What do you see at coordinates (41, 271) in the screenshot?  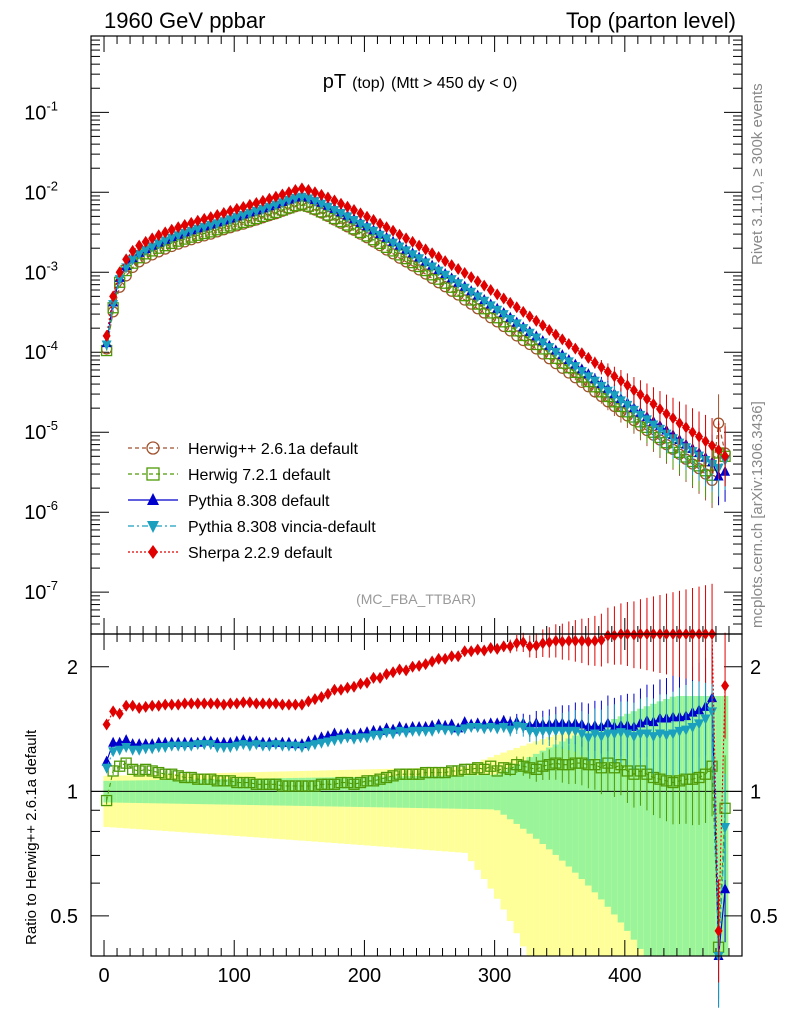 I see `y-tick-label: 10-3` at bounding box center [41, 271].